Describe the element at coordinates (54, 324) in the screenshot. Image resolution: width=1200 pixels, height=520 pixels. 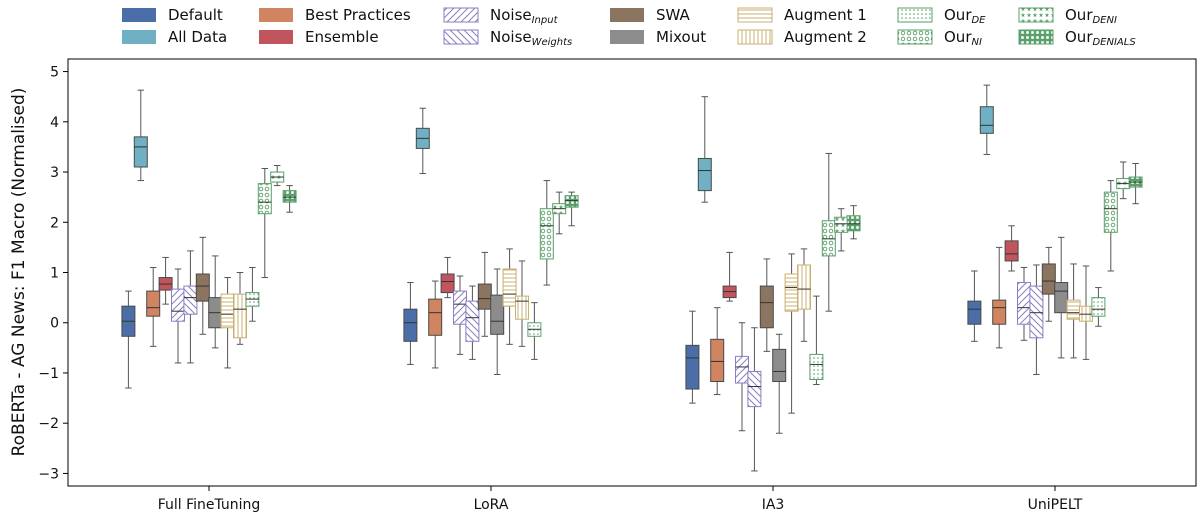
I see `y-tick-label: 0` at that location.